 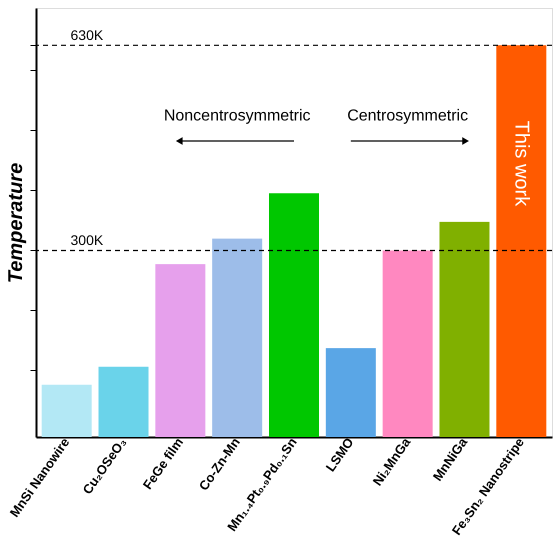 I want to click on y-tick-label: 300K, so click(x=87, y=240).